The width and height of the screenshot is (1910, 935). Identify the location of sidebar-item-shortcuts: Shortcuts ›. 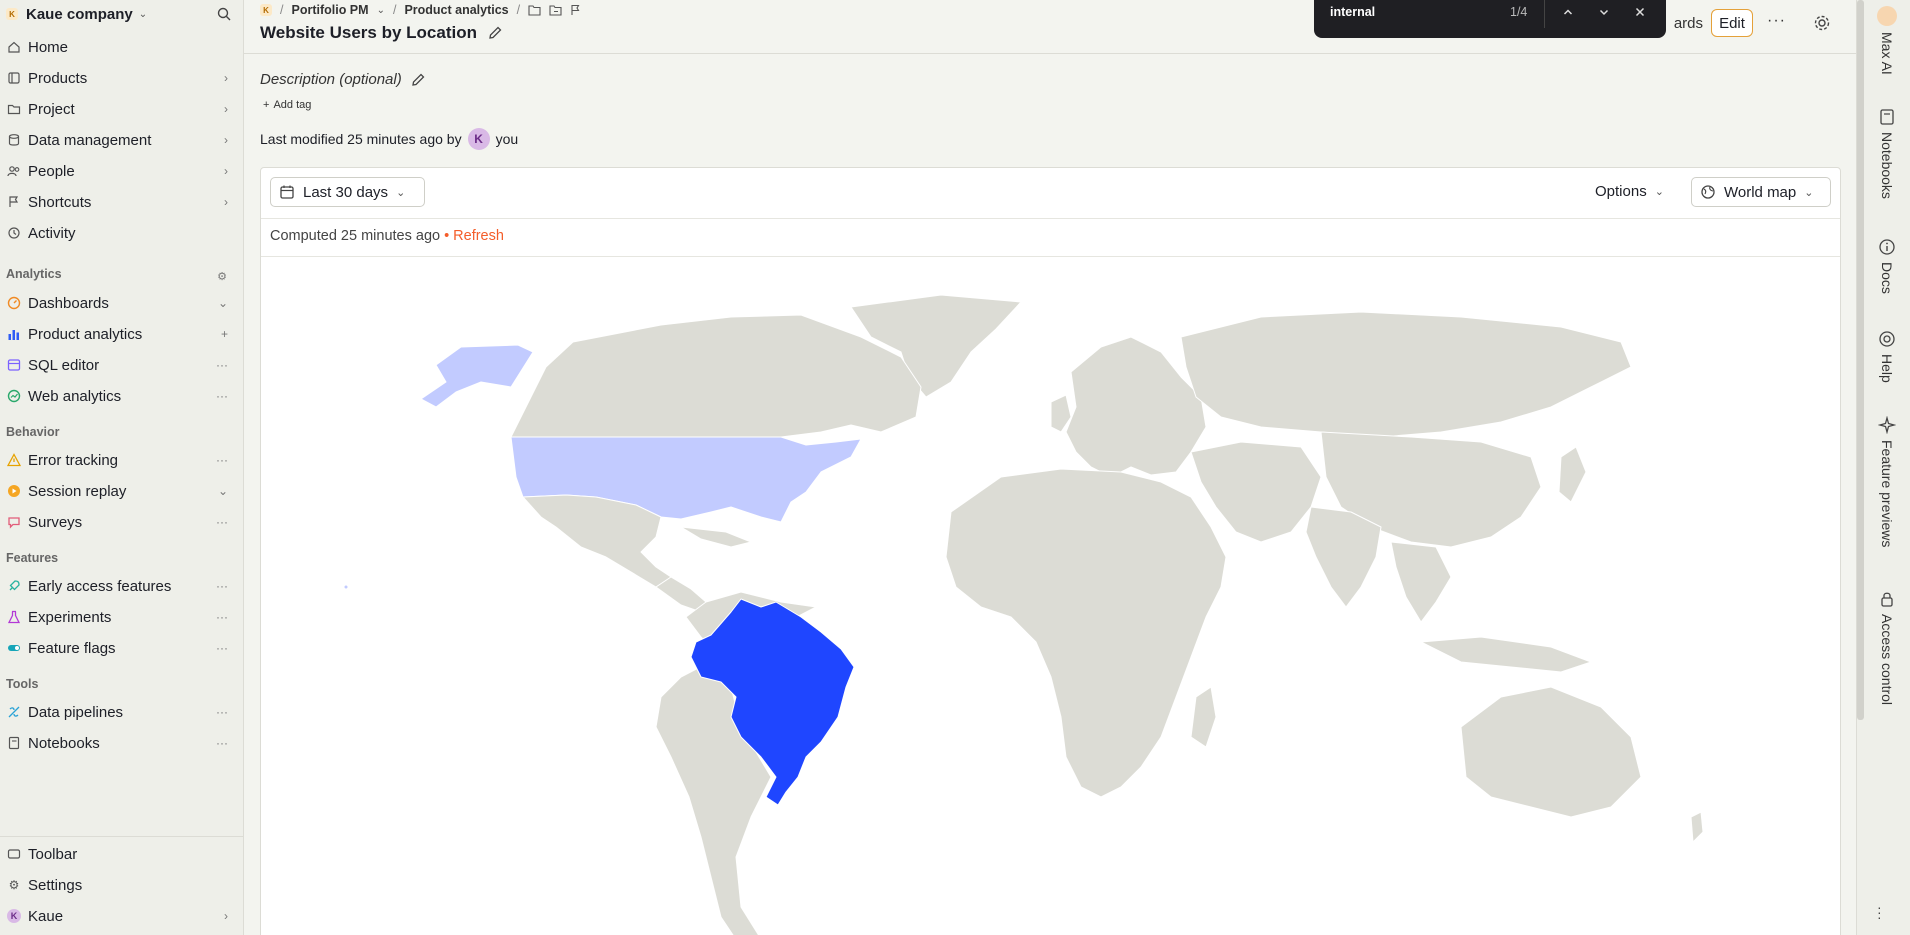
(122, 202).